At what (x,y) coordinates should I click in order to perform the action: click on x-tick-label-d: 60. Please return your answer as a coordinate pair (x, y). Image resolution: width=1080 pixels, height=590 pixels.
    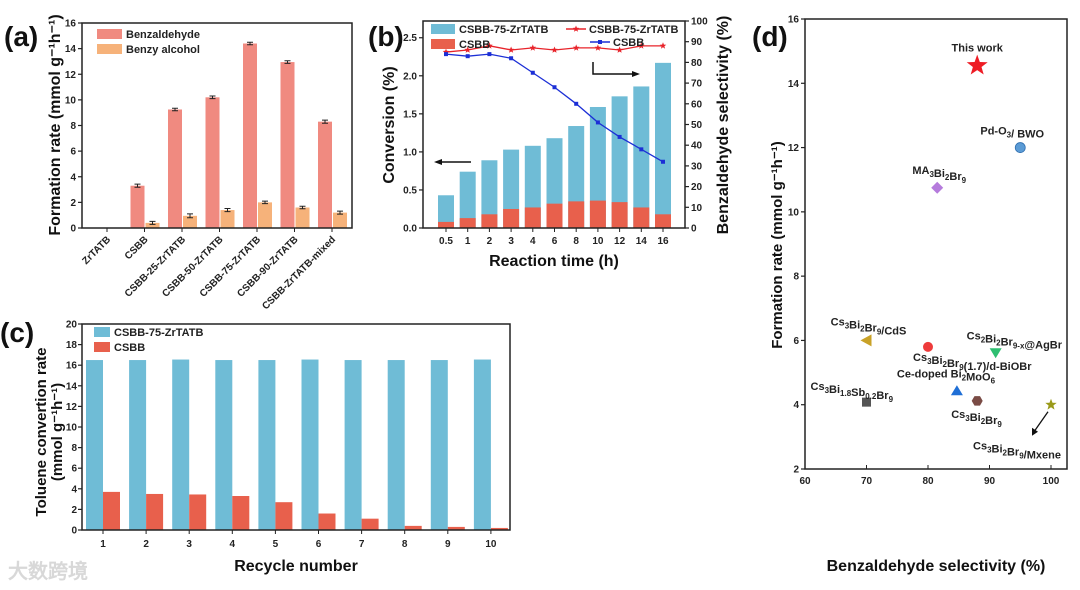
    Looking at the image, I should click on (805, 481).